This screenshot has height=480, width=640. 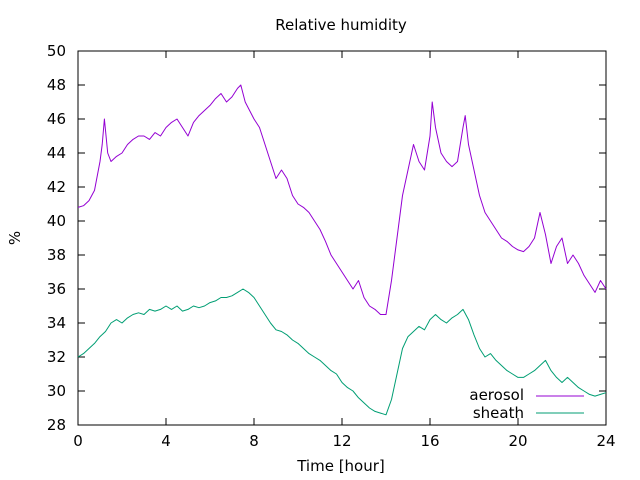 I want to click on y-tick-label: 30, so click(x=56, y=391).